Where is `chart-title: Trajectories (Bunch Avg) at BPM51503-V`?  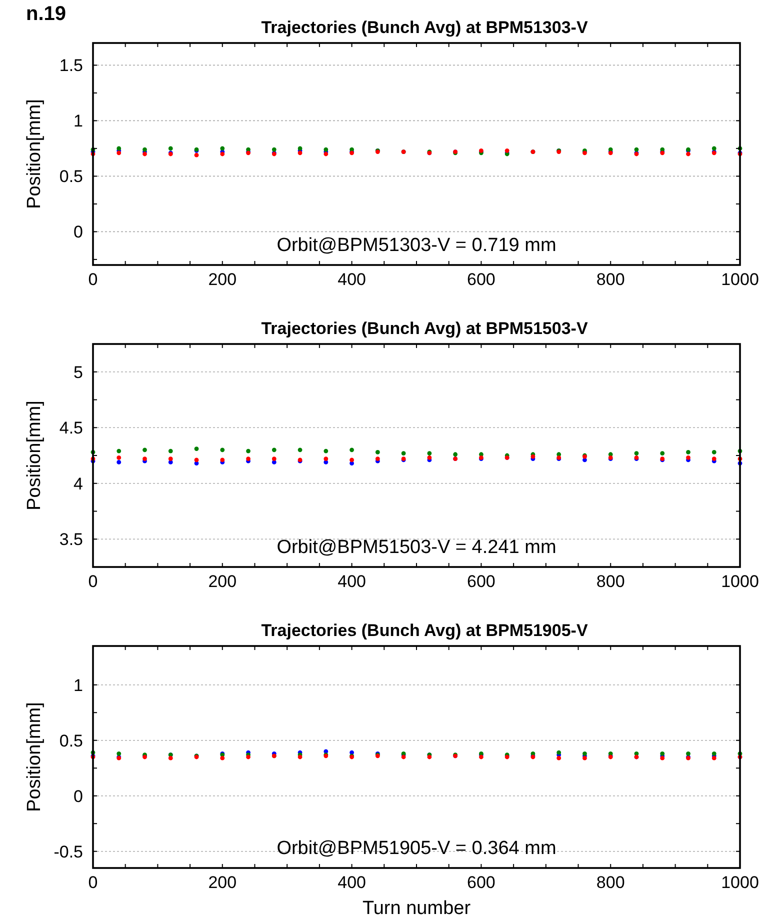
chart-title: Trajectories (Bunch Avg) at BPM51503-V is located at coordinates (424, 328).